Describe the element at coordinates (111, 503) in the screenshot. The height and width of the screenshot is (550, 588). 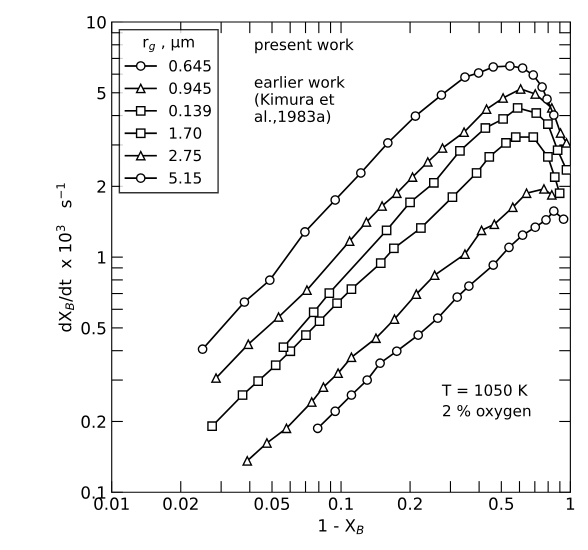
I see `x-tick-label: 0.01` at that location.